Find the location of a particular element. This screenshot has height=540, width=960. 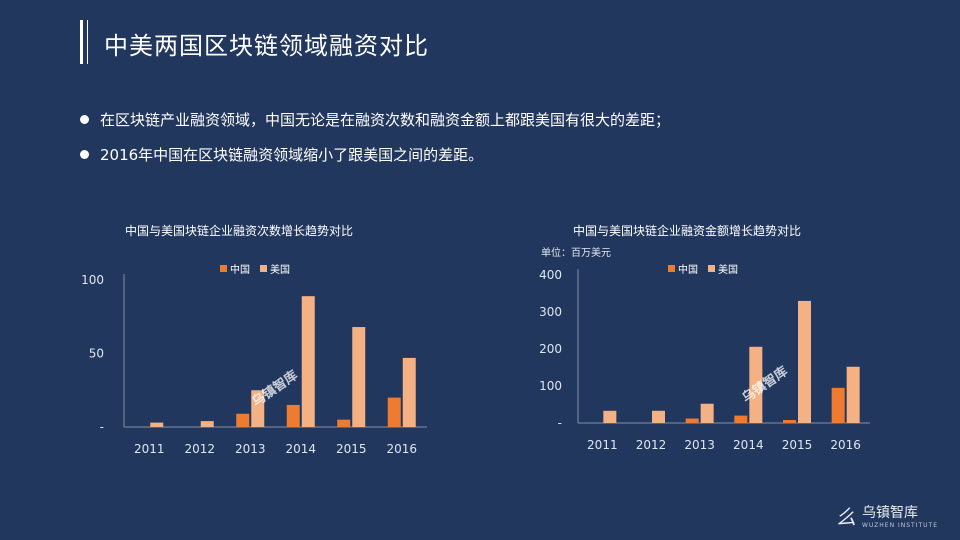

chart-2-legend: 中国 美国 is located at coordinates (708, 268).